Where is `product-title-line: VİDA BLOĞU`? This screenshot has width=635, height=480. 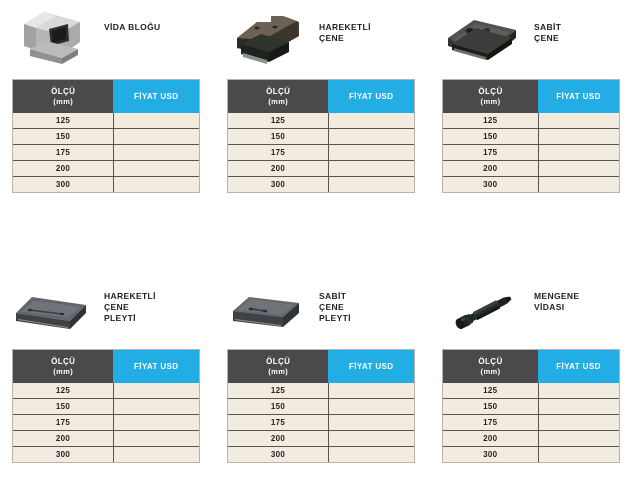 product-title-line: VİDA BLOĞU is located at coordinates (132, 27).